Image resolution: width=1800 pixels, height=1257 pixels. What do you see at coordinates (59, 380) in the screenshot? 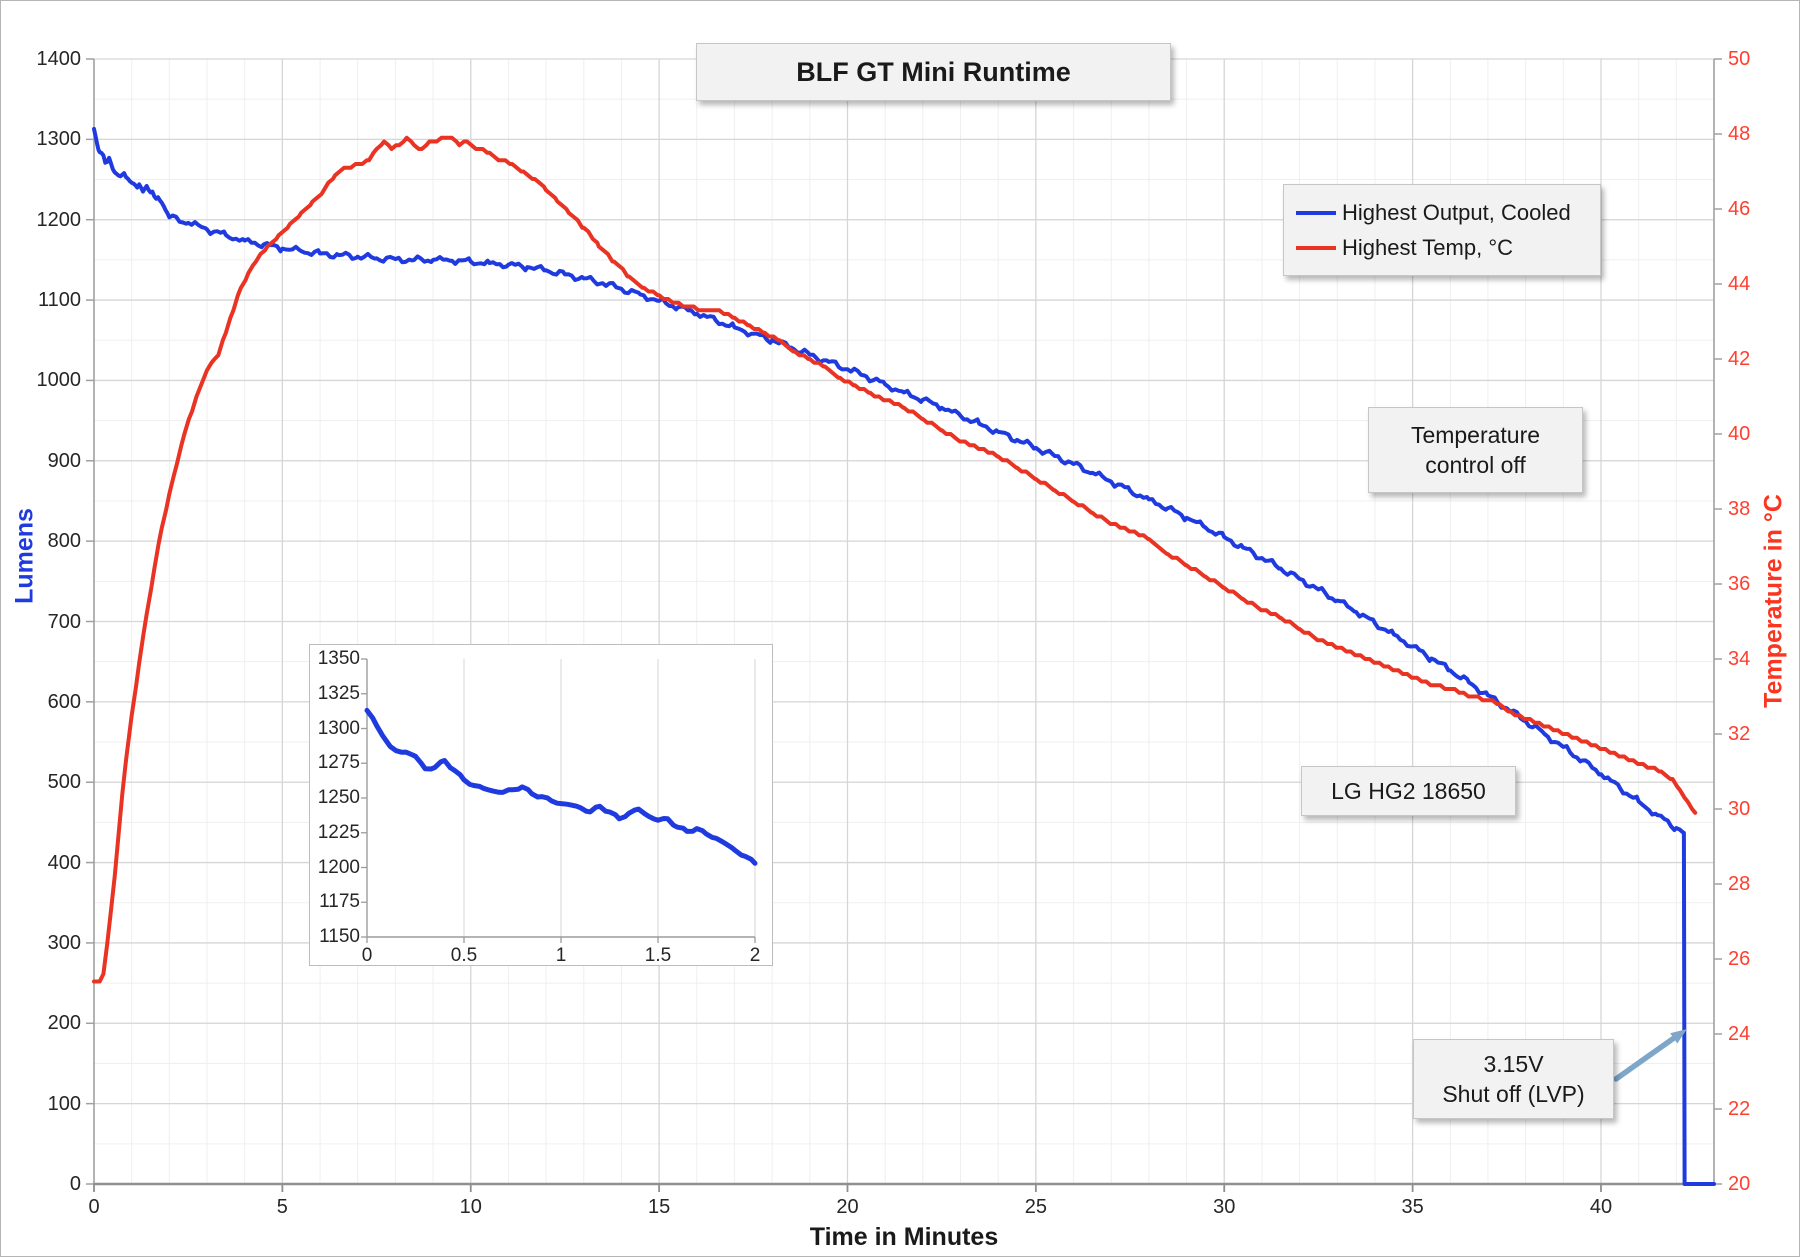
I see `left-axis-tick-label: 1000` at bounding box center [59, 380].